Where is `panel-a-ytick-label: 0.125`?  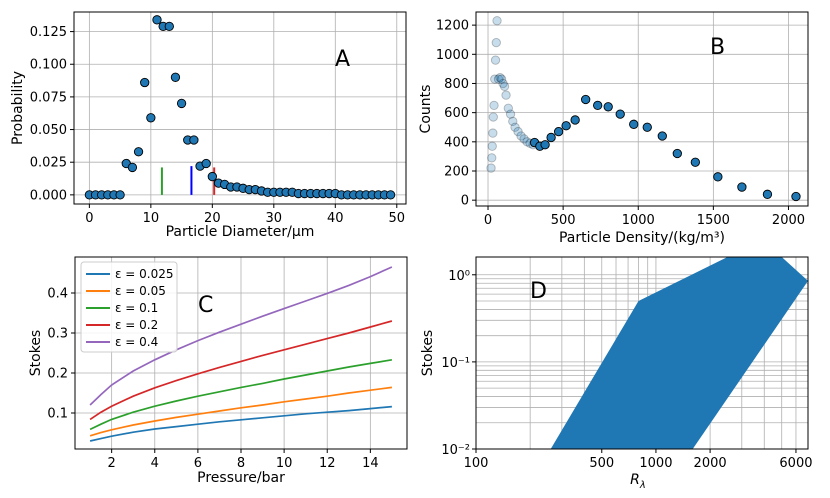
panel-a-ytick-label: 0.125 is located at coordinates (48, 32).